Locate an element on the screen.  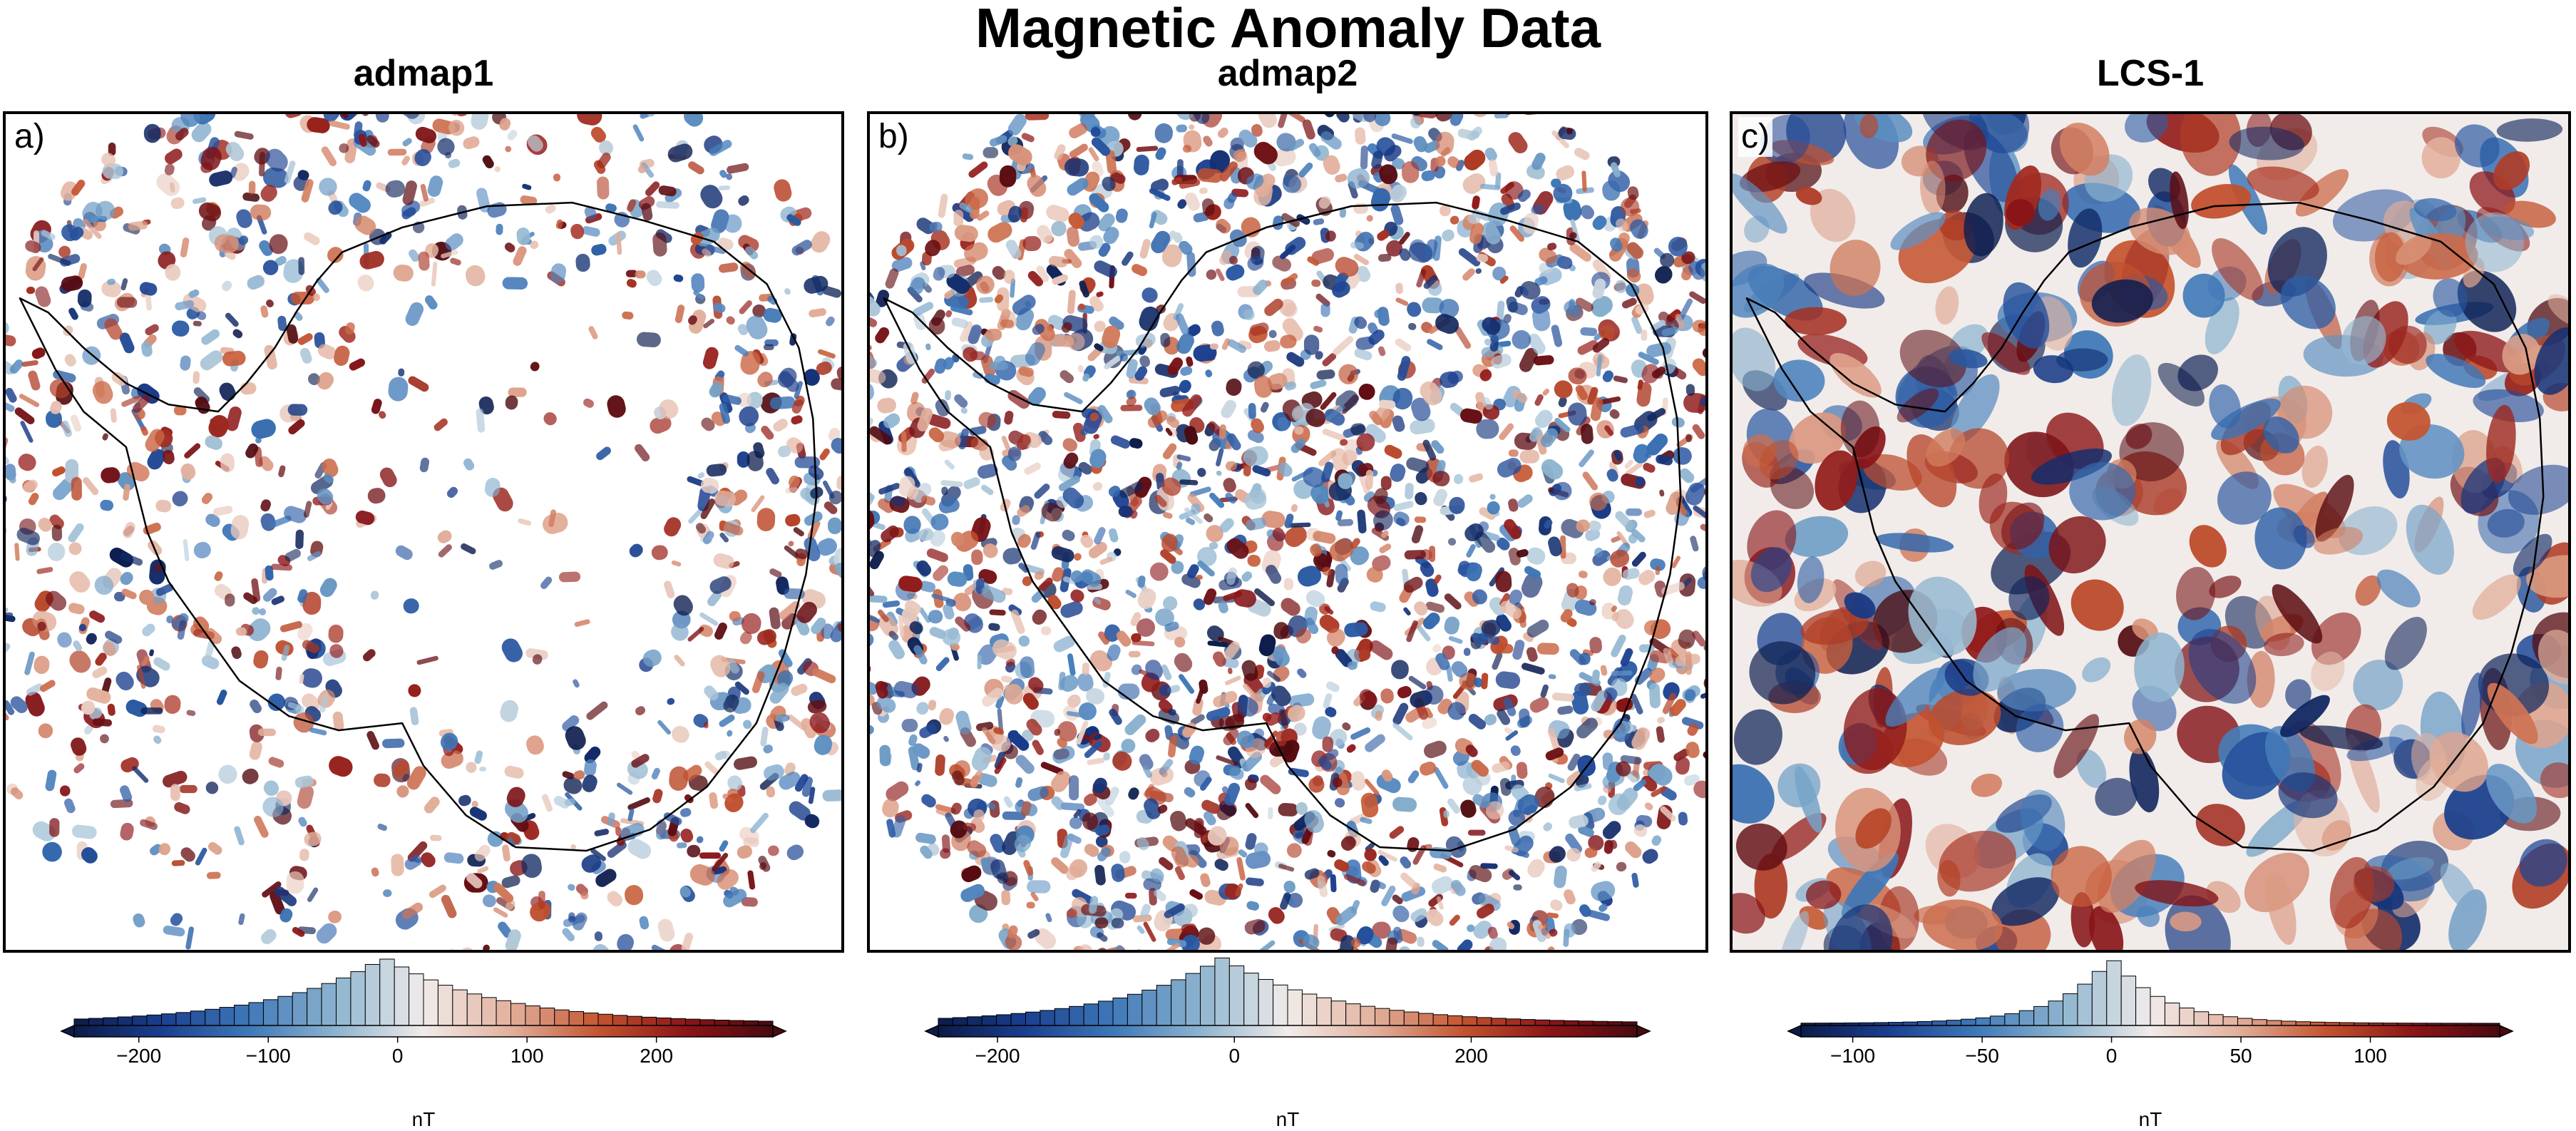
panel-title-lcs1: LCS-1 is located at coordinates (2150, 73).